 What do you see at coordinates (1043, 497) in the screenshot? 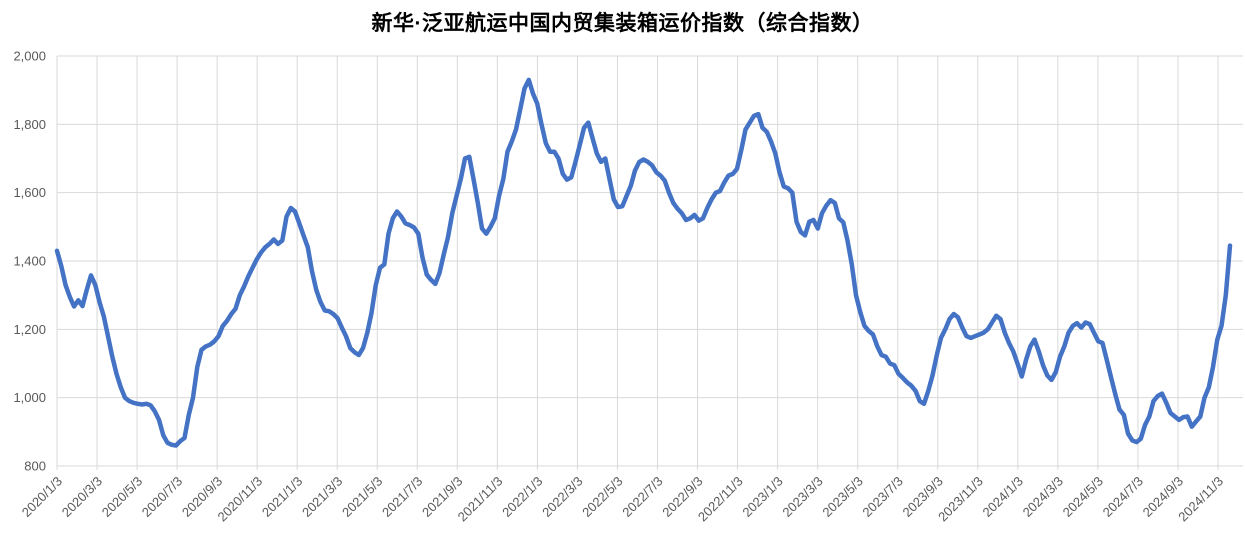
I see `x-axis-label: 2024/3/3` at bounding box center [1043, 497].